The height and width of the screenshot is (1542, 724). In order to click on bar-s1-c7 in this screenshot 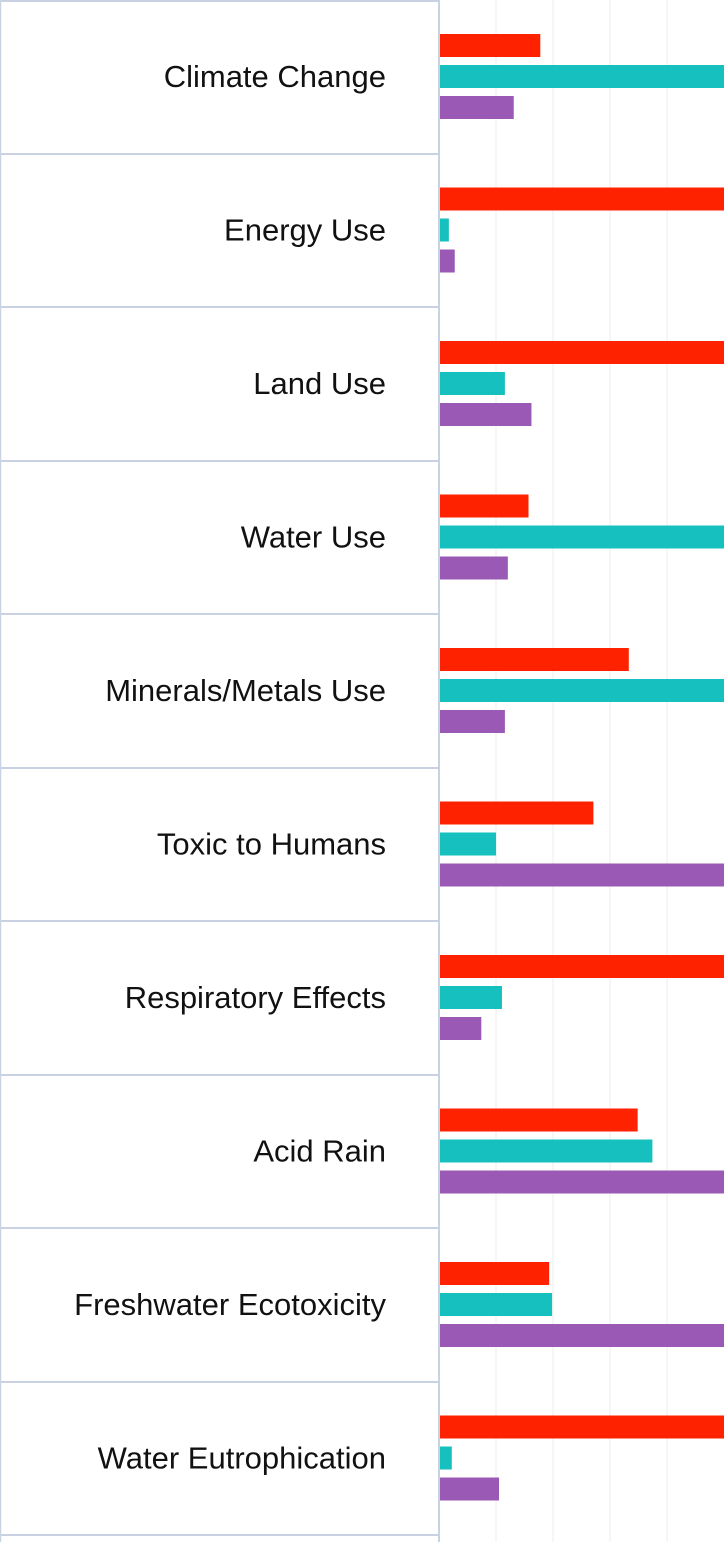, I will do `click(582, 966)`.